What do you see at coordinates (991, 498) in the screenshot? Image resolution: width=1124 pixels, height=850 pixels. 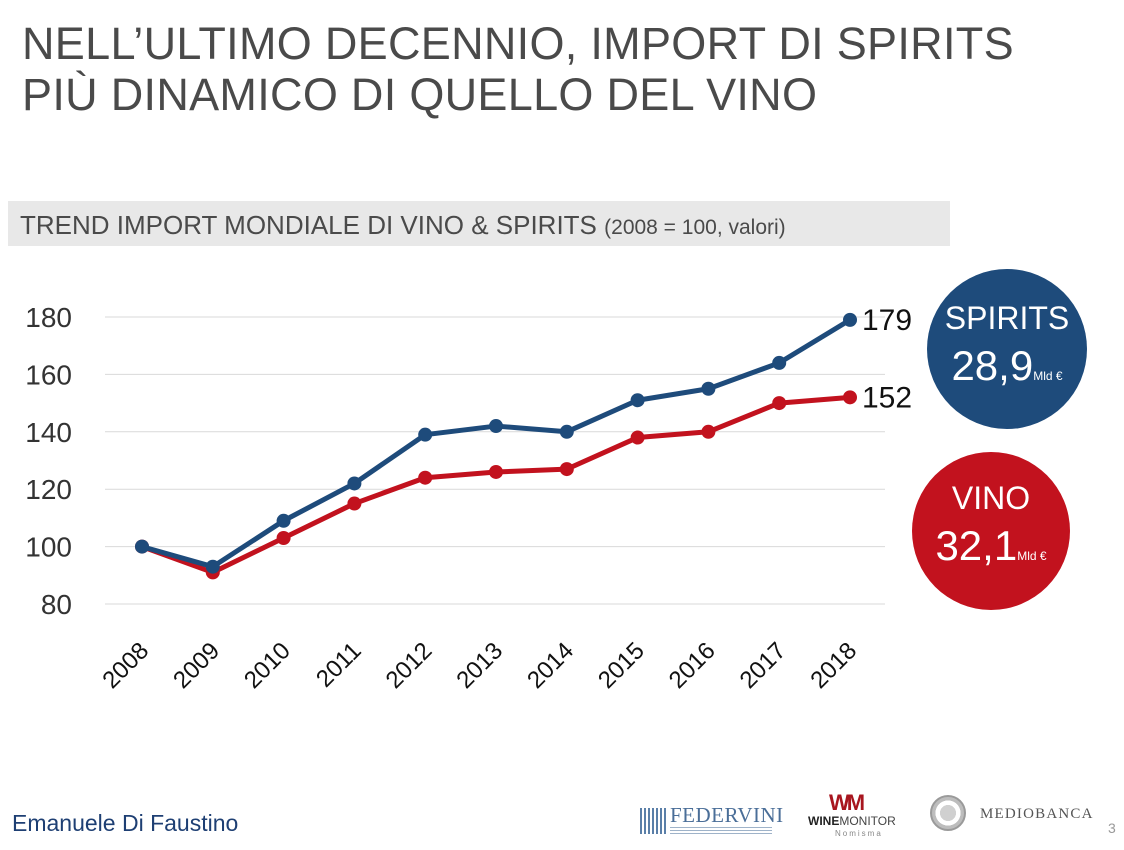 I see `vino-bubble-label: VINO` at bounding box center [991, 498].